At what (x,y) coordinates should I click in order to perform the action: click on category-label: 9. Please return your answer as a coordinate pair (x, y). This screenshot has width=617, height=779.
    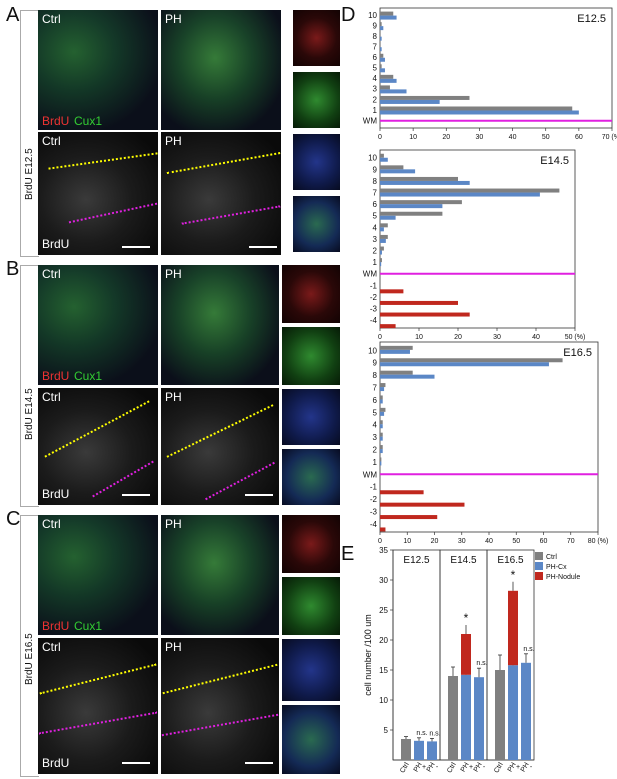
    Looking at the image, I should click on (375, 169).